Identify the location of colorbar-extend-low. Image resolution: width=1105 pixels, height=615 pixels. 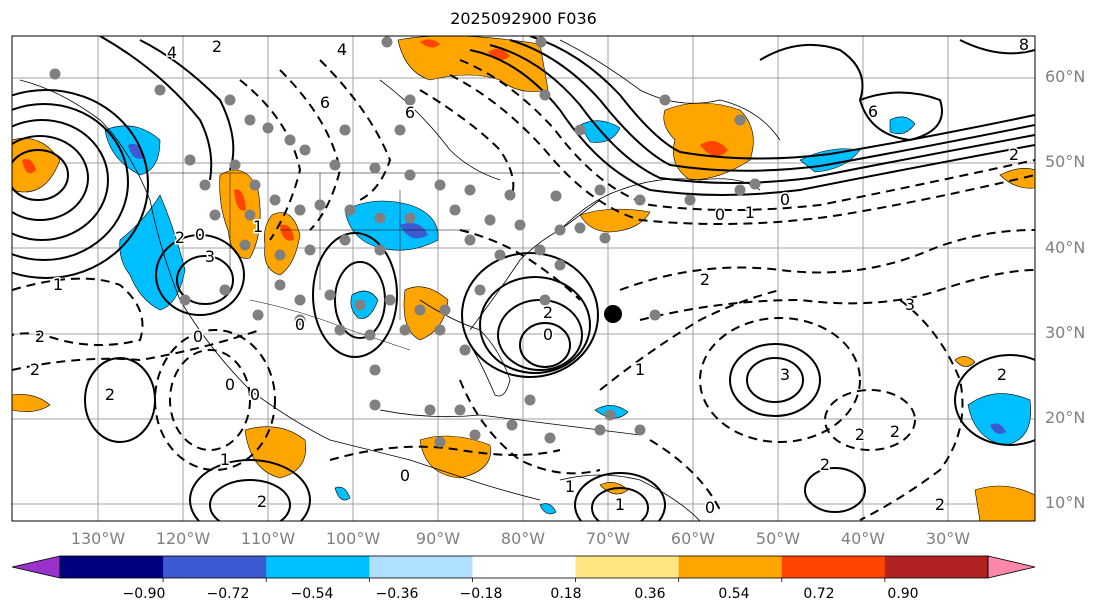
(36, 567).